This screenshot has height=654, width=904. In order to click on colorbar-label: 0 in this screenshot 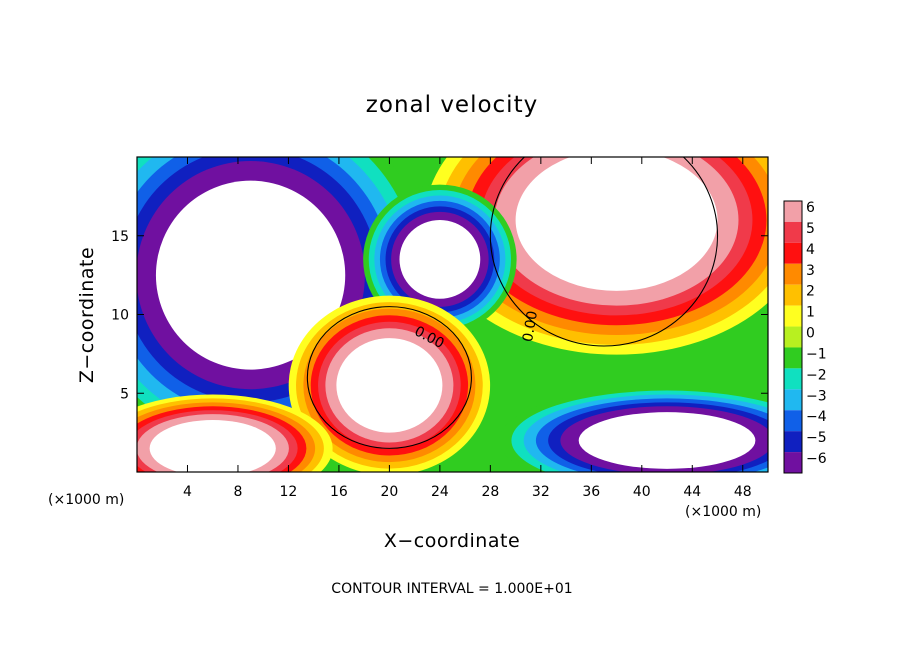, I will do `click(810, 334)`.